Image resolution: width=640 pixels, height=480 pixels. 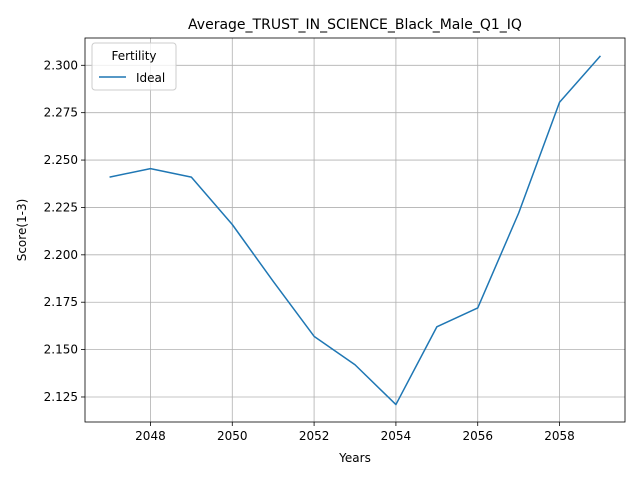 I want to click on legend: Fertility Ideal, so click(x=134, y=66).